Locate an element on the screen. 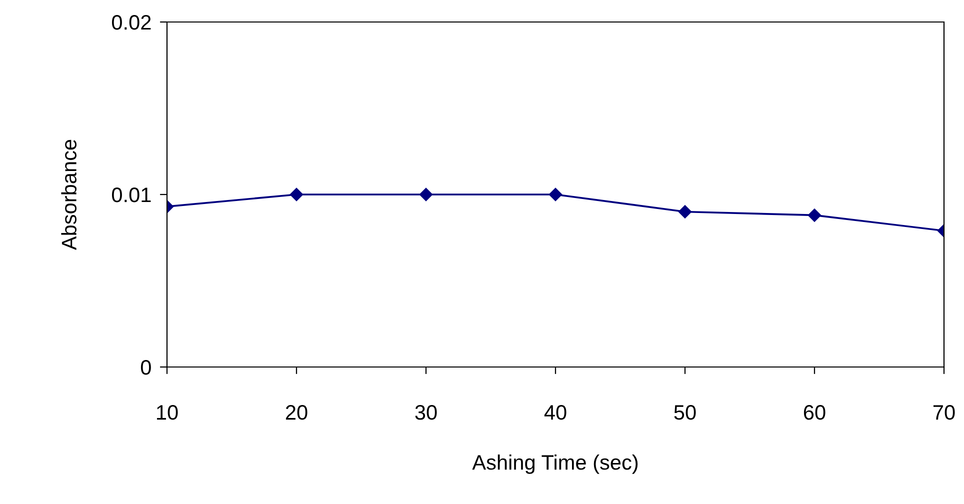  x-tick-label: 60 is located at coordinates (815, 412).